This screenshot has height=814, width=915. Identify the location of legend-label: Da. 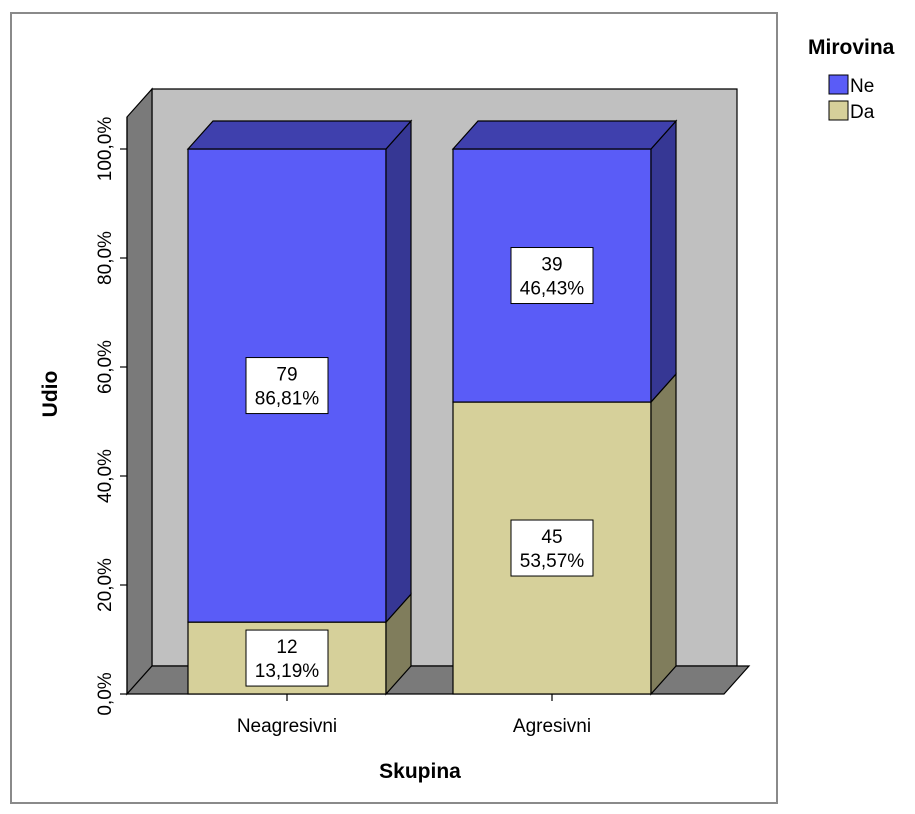
(862, 112).